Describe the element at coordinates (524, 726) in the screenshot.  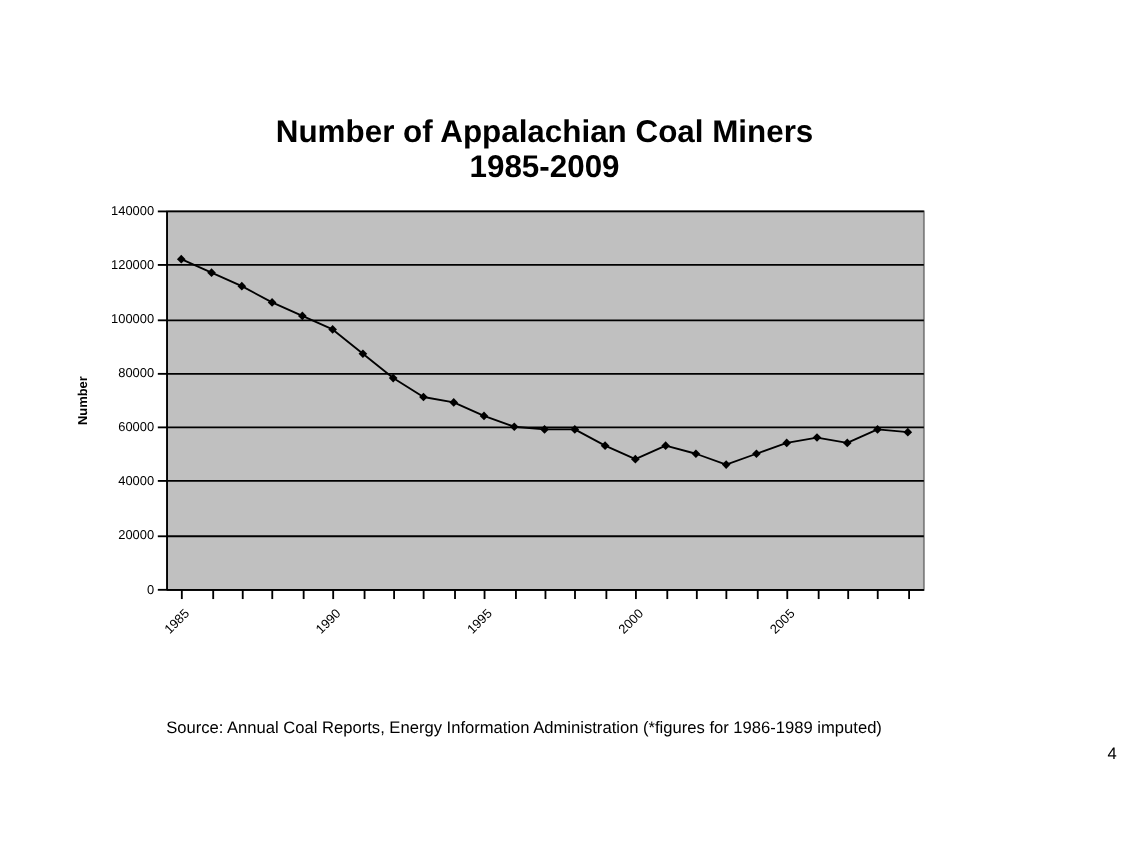
I see `source-note: Source: Annual Coal Reports, Energy Information Administration (*figures for 1986-1989 imputed)` at that location.